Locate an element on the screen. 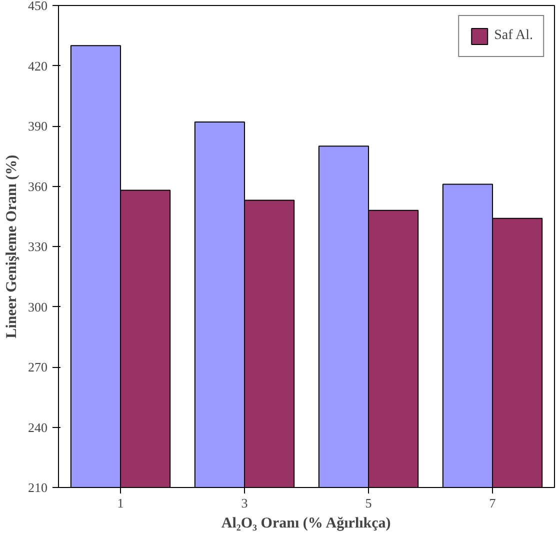  x-axis-title: Al₂O₃ Oranı (% Ağırlıkça) is located at coordinates (306, 524).